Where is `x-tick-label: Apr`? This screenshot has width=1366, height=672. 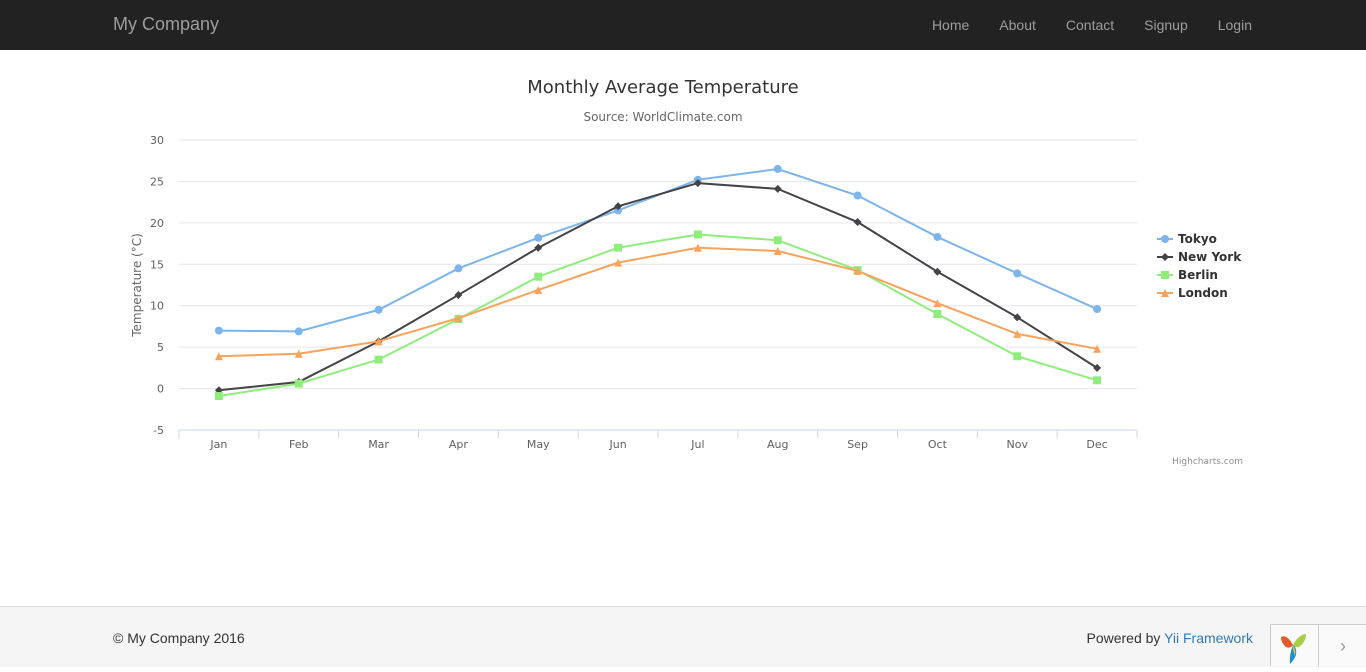
x-tick-label: Apr is located at coordinates (459, 444).